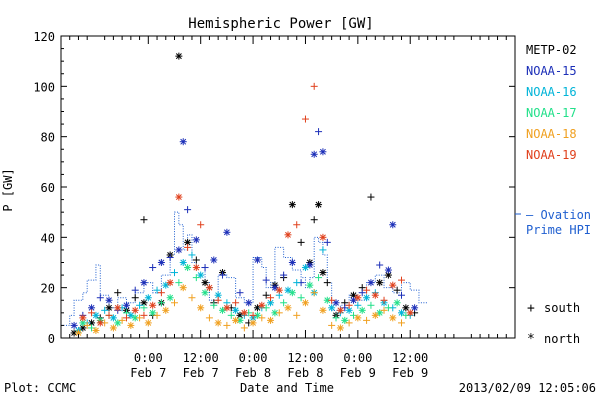  I want to click on y-tick-label: 0, so click(51, 339).